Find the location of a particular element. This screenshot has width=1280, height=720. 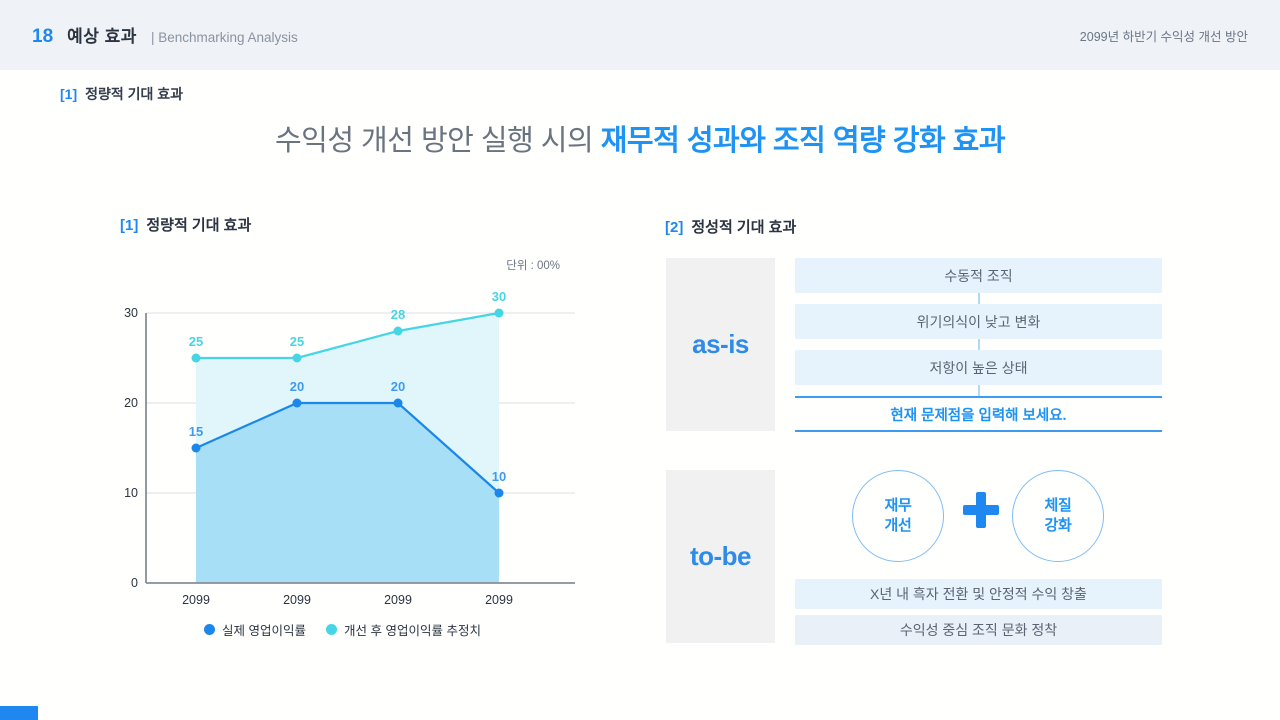

lead-text: 정량적 기대 효과 is located at coordinates (134, 94).